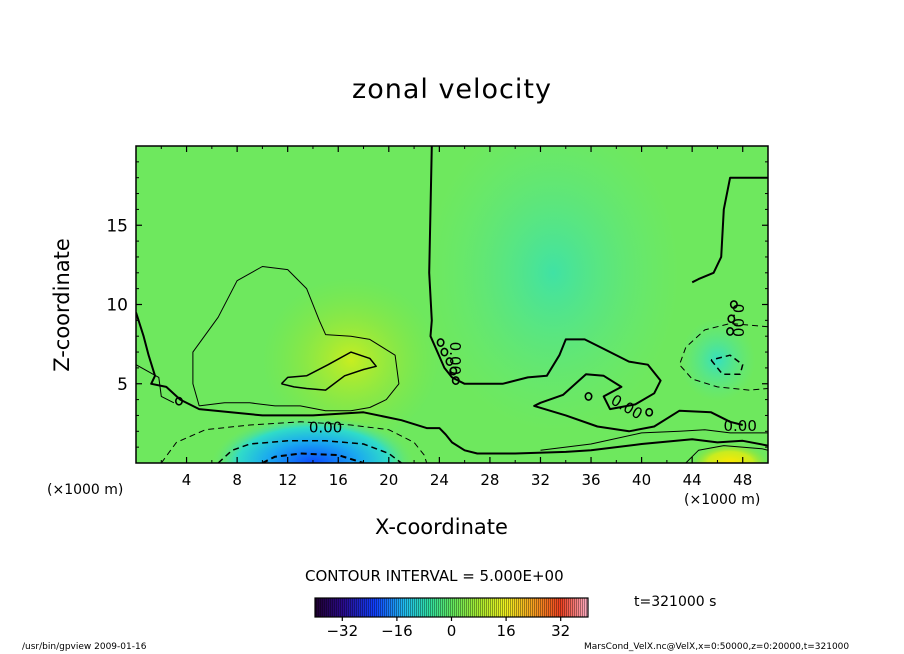 The image size is (904, 654). I want to click on x-tick-label: 24, so click(439, 480).